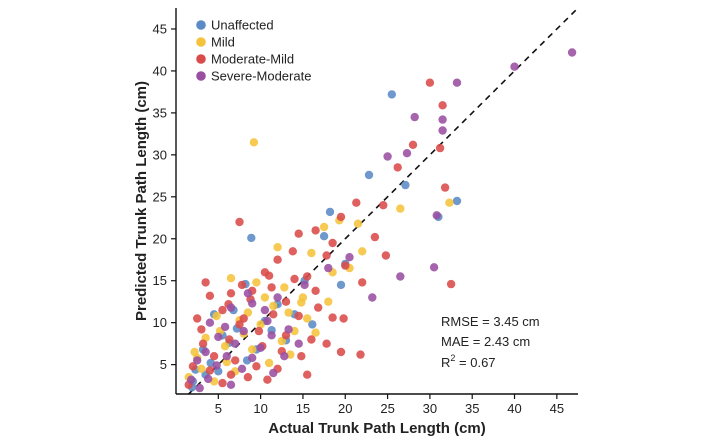  What do you see at coordinates (303, 408) in the screenshot?
I see `x-tick-label: 15` at bounding box center [303, 408].